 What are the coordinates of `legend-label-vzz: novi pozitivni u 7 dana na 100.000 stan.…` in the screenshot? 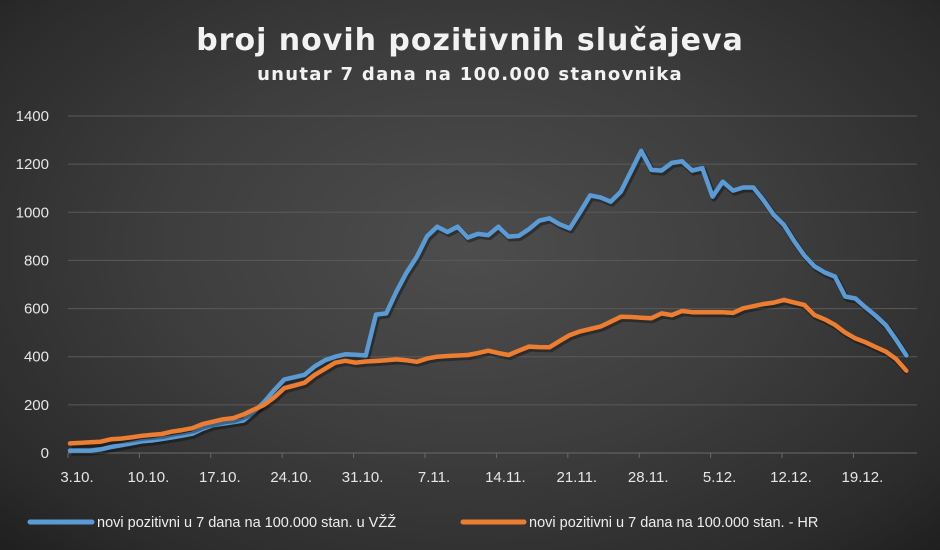 It's located at (246, 522).